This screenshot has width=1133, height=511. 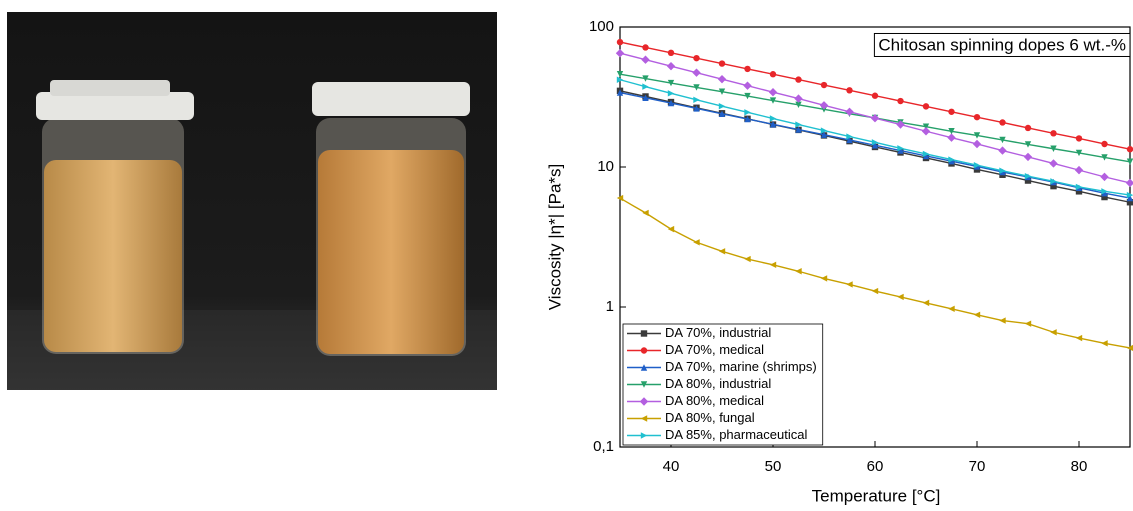 I want to click on legend-label: DA 70%, industrial, so click(x=718, y=332).